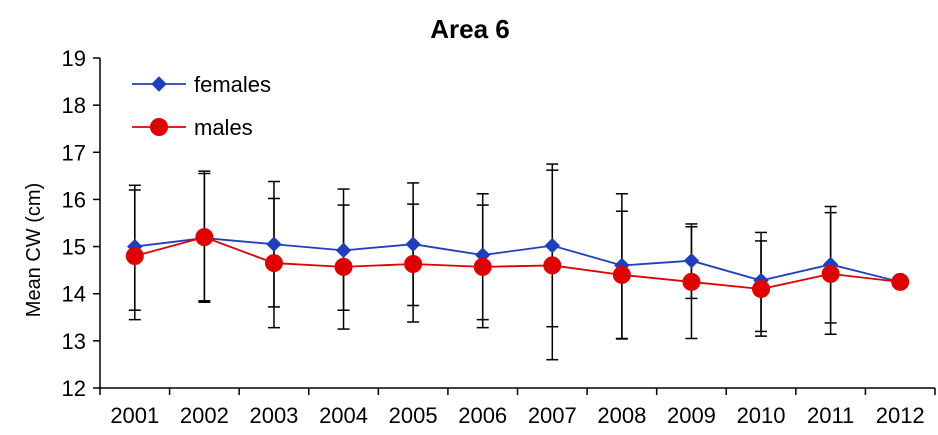 This screenshot has height=435, width=938. I want to click on y-tick-label: 13, so click(74, 341).